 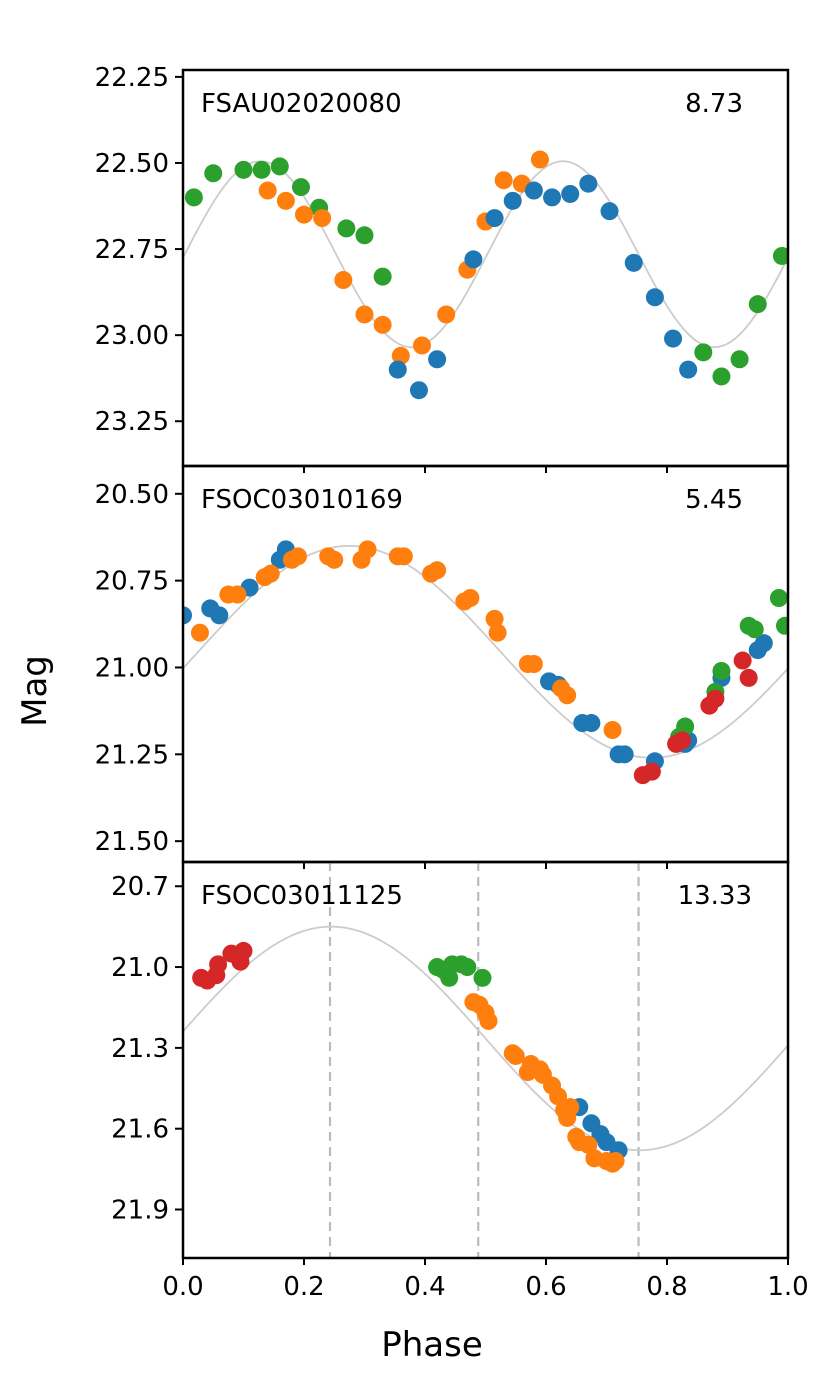 What do you see at coordinates (140, 1049) in the screenshot?
I see `y-tick-label: 21.3` at bounding box center [140, 1049].